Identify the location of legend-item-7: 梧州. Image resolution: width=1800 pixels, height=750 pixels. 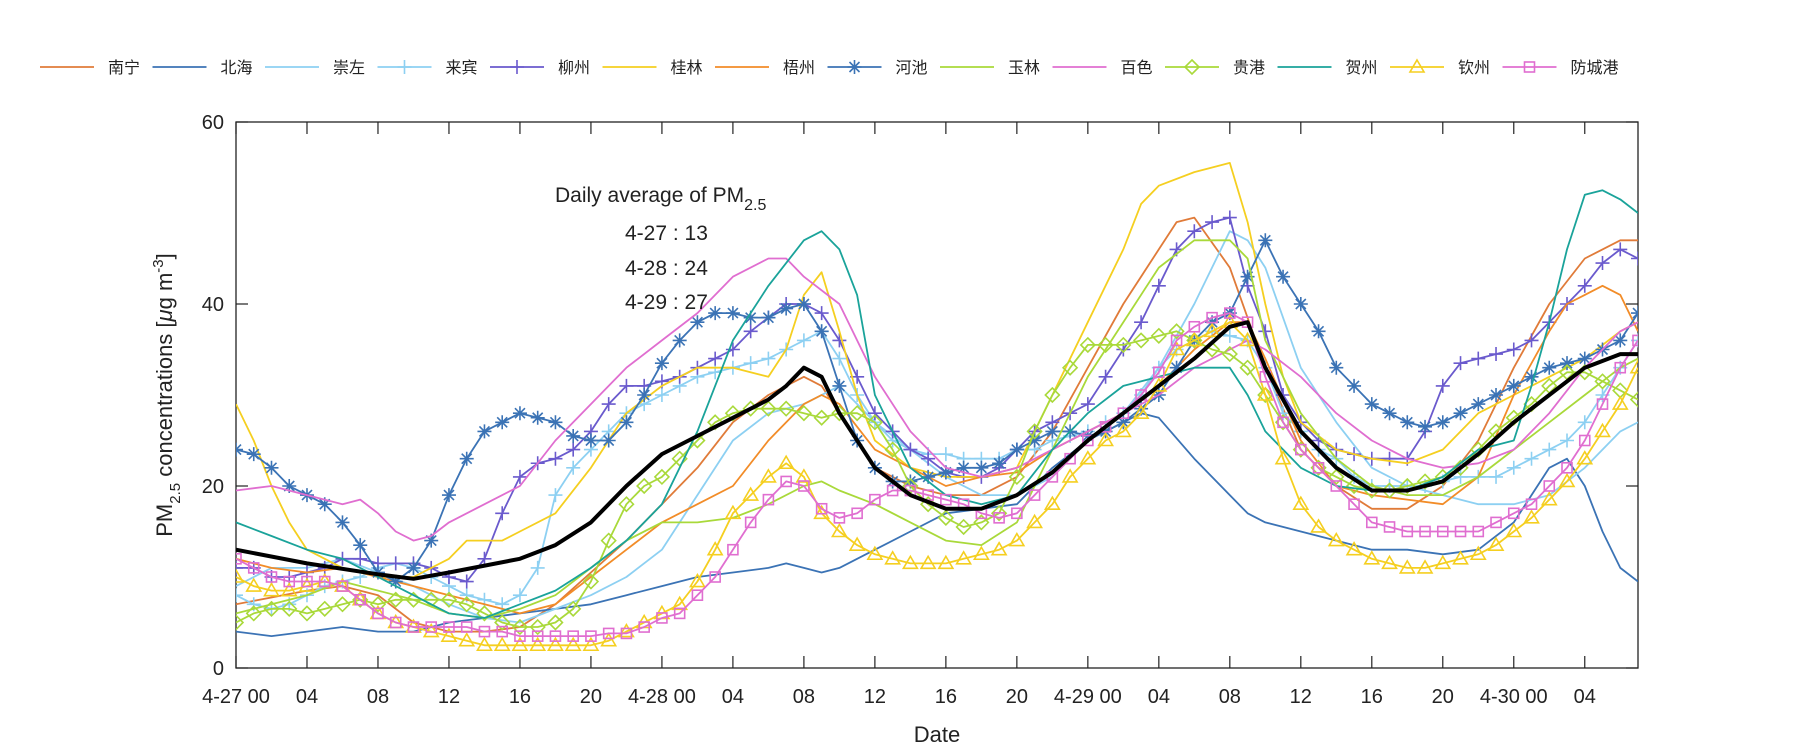
(765, 67).